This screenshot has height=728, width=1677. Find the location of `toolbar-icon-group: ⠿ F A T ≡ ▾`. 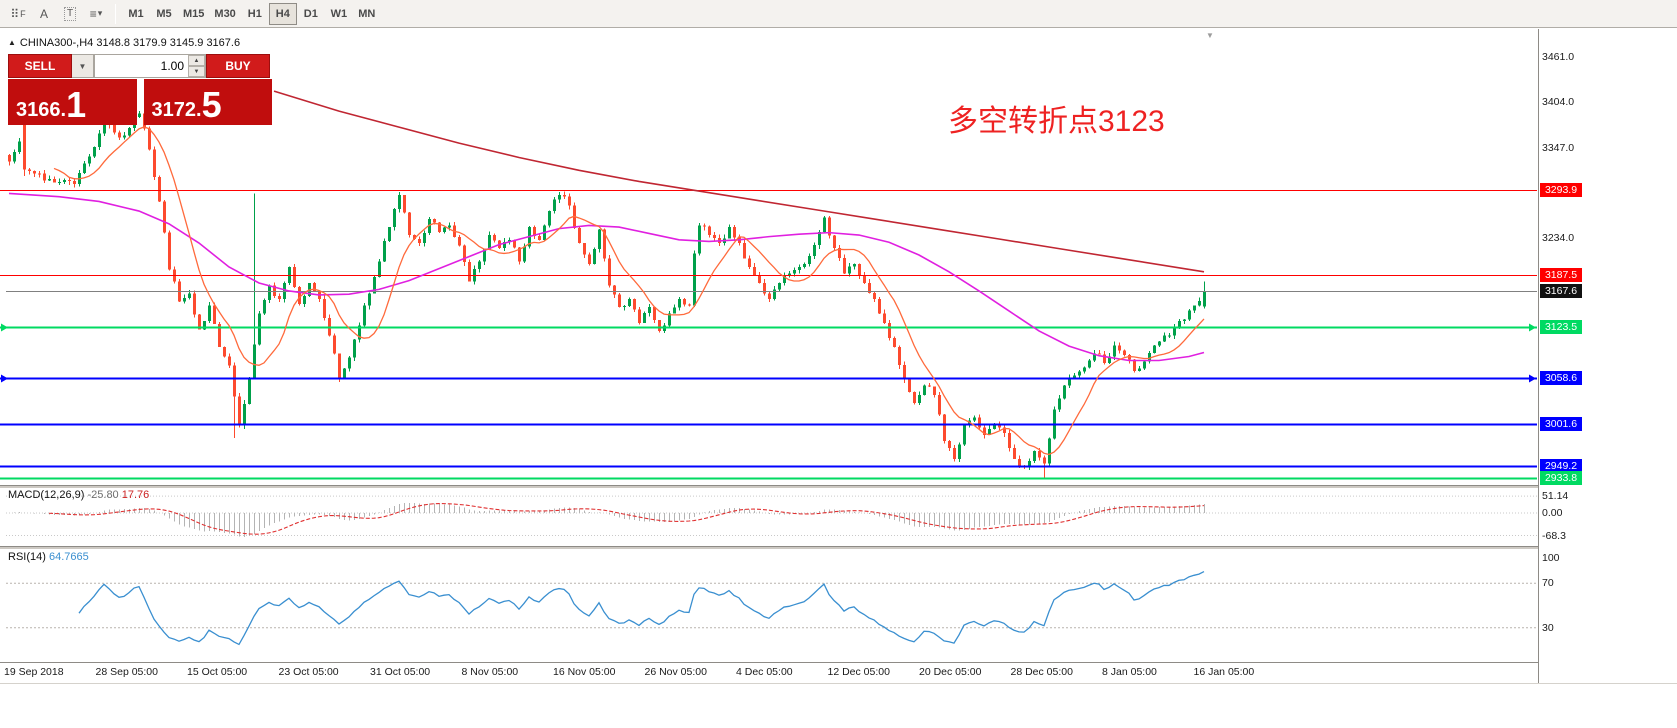

toolbar-icon-group: ⠿ F A T ≡ ▾ is located at coordinates (57, 13).